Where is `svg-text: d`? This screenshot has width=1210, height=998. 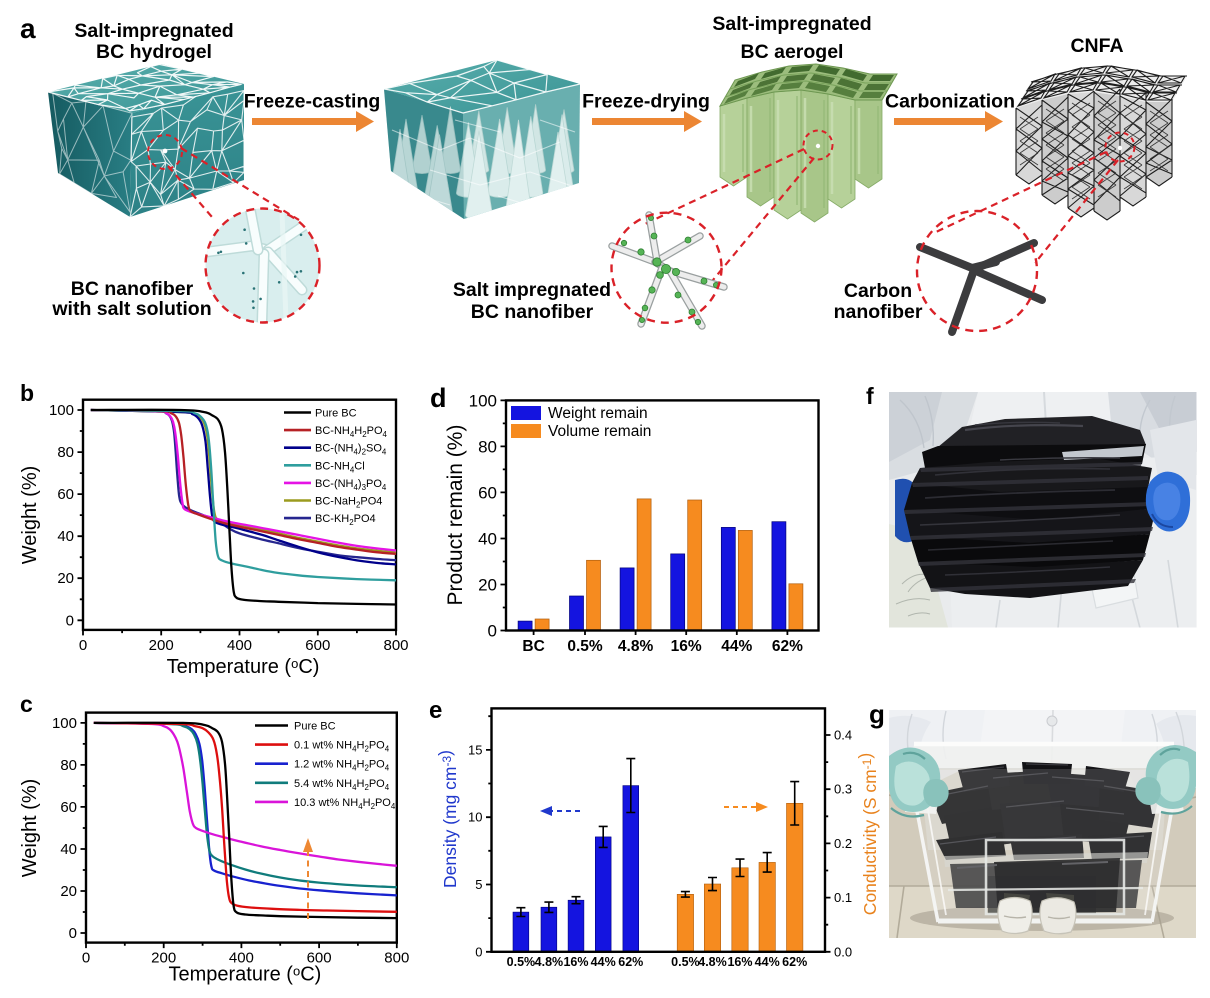 svg-text: d is located at coordinates (438, 398).